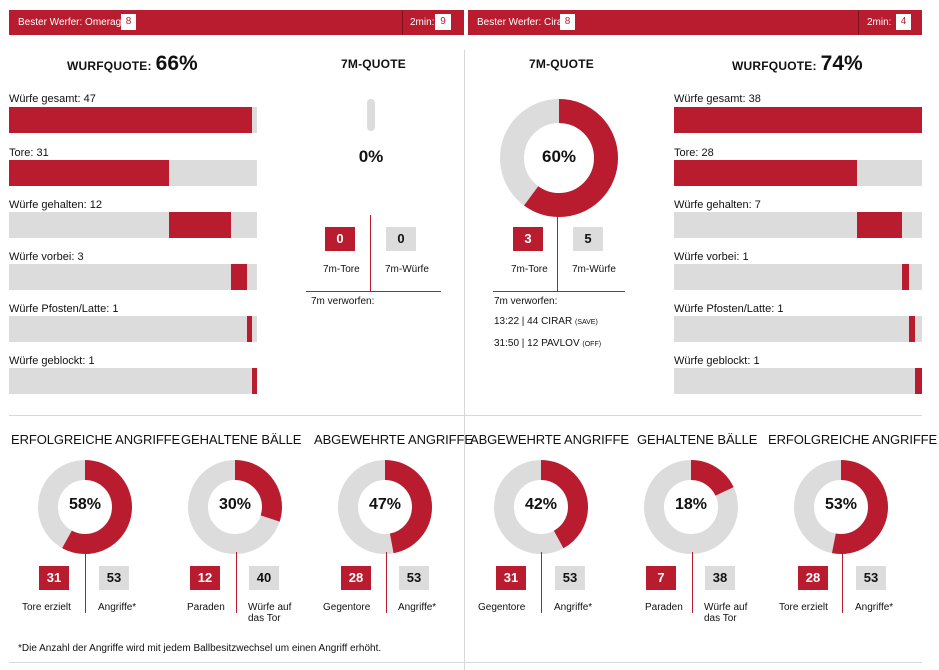 Image resolution: width=939 pixels, height=670 pixels. I want to click on donut-percent: 58%, so click(85, 504).